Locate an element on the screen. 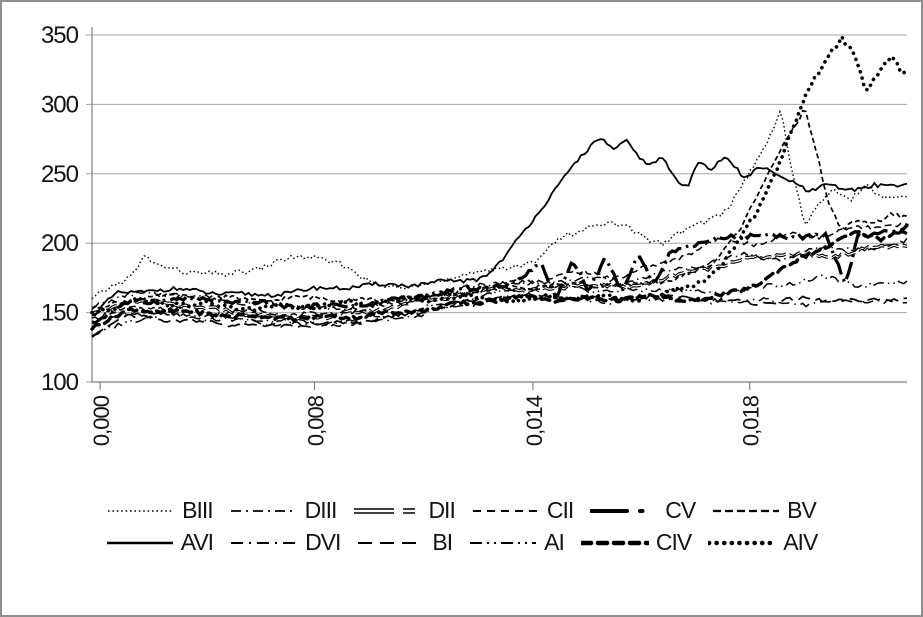 Image resolution: width=923 pixels, height=617 pixels. y-axis-tick-label: 150 is located at coordinates (60, 313).